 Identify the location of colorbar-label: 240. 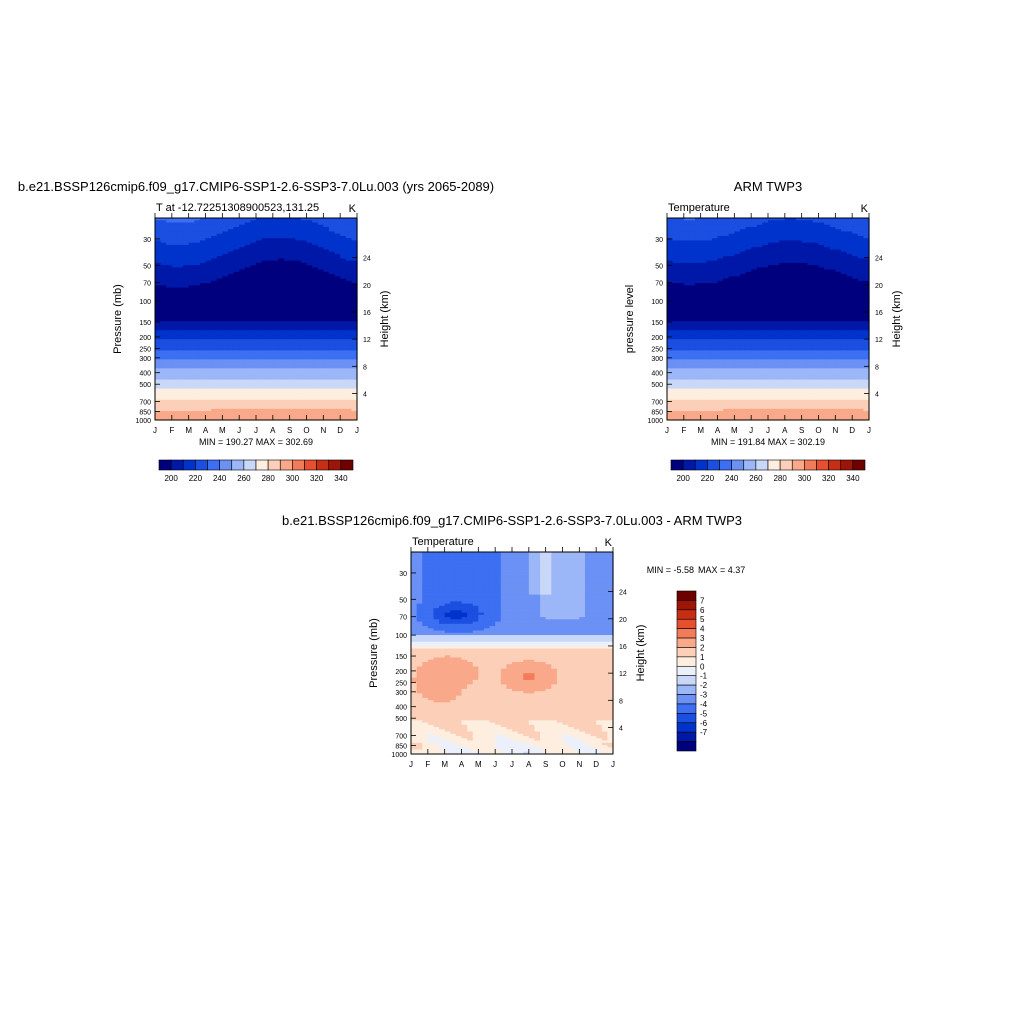
(220, 478).